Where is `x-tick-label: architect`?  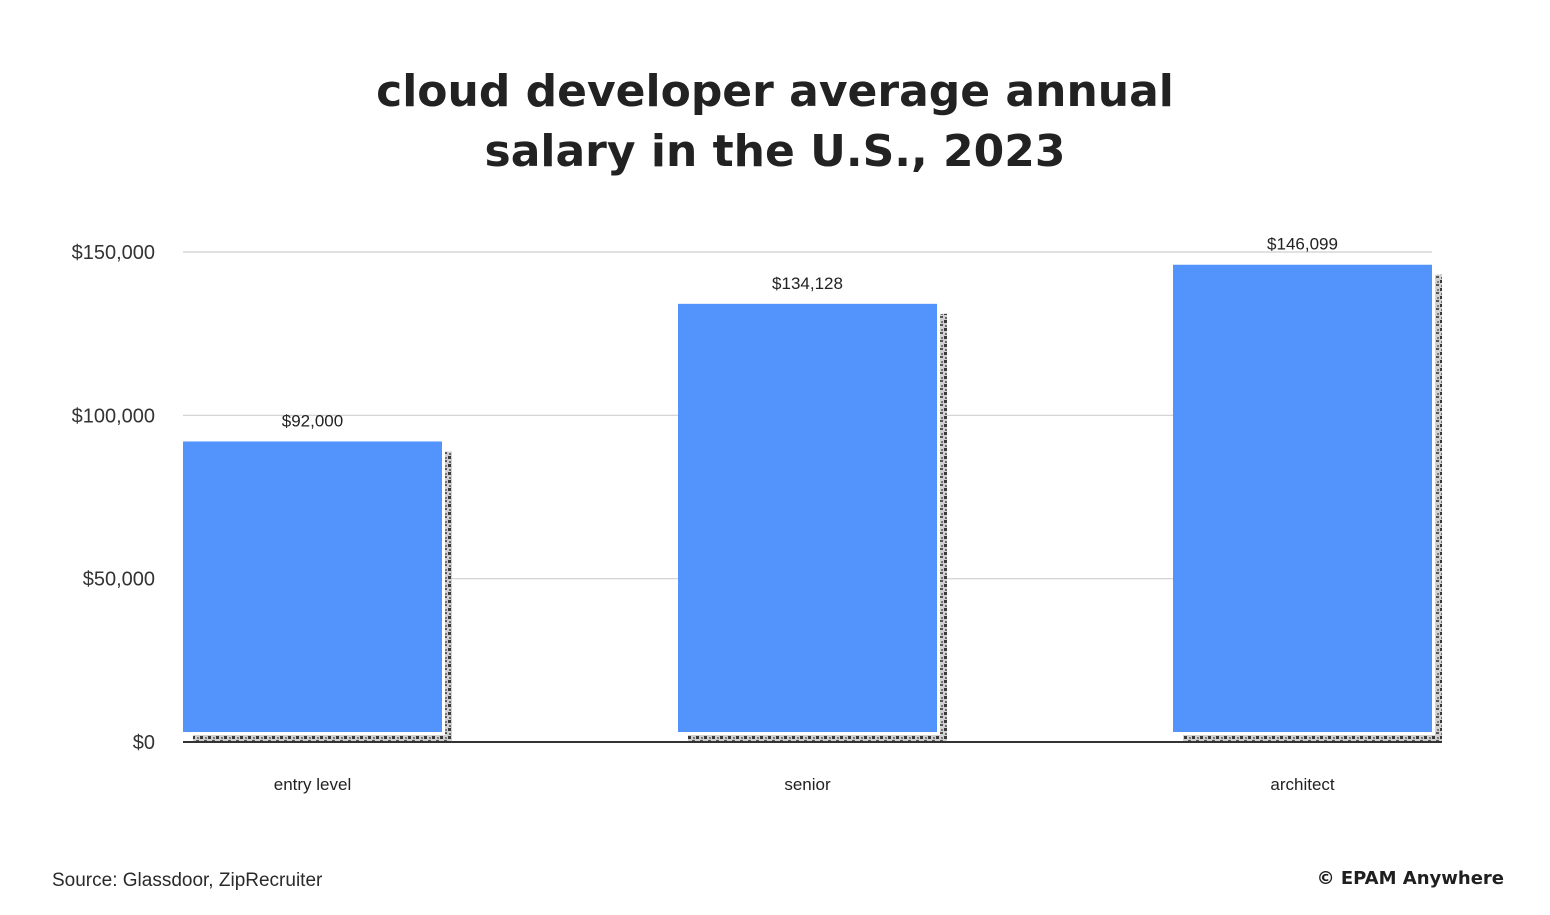
x-tick-label: architect is located at coordinates (1302, 784).